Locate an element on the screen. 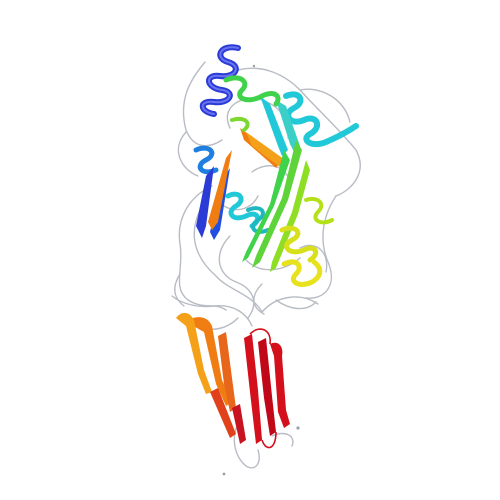 This screenshot has width=500, height=500. helix-yellow is located at coordinates (306, 242).